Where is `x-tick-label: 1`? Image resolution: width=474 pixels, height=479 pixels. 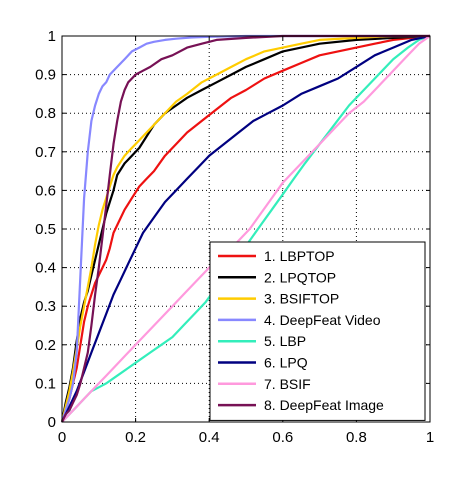
x-tick-label: 1 is located at coordinates (430, 437).